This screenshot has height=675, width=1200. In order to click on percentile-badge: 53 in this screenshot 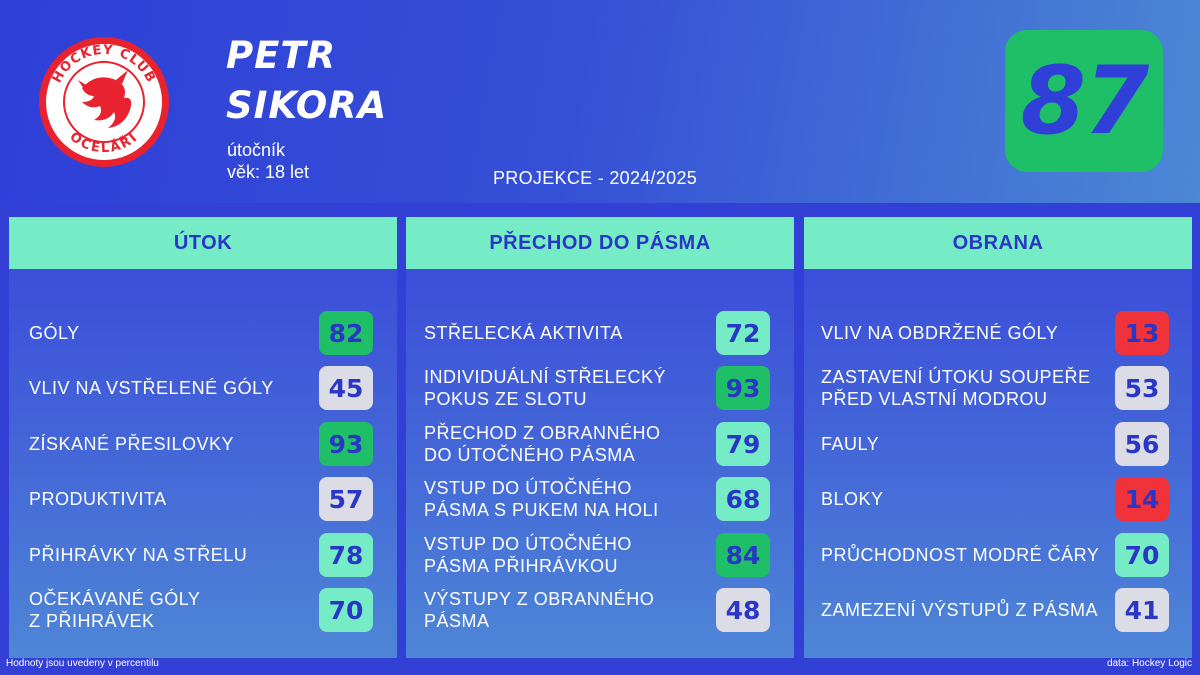, I will do `click(1142, 388)`.